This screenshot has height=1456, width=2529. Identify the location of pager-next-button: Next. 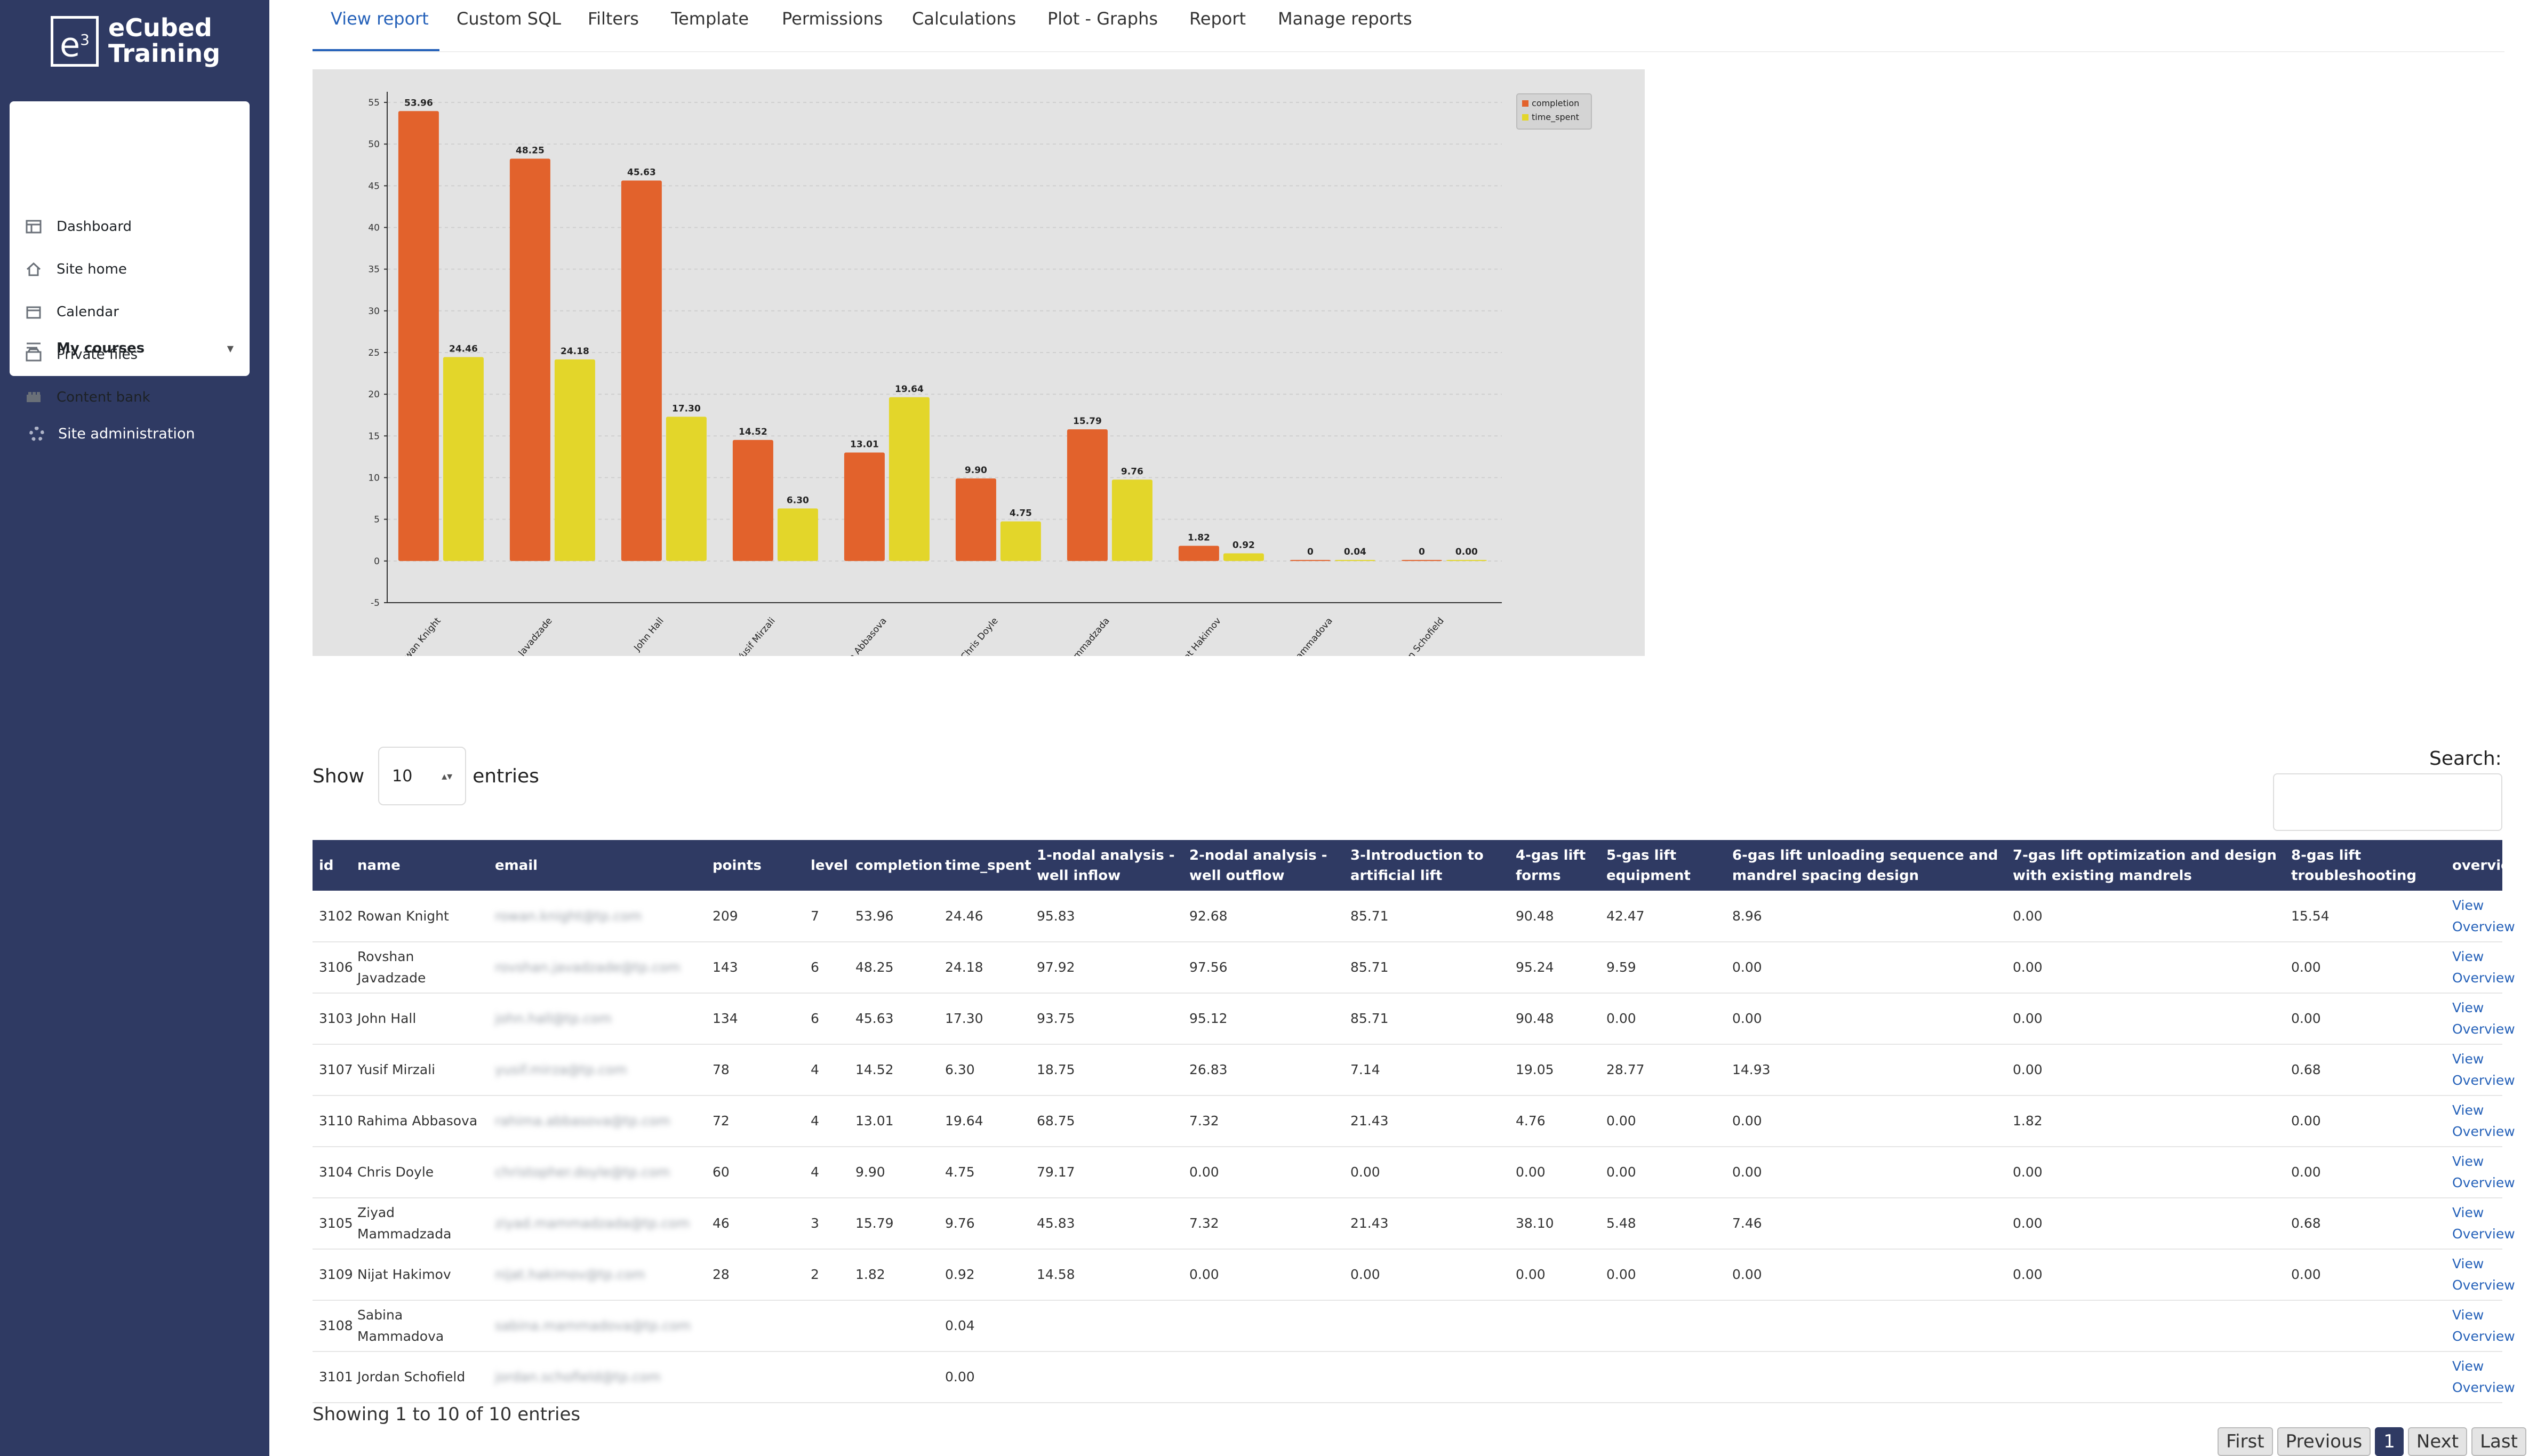
(2437, 1441).